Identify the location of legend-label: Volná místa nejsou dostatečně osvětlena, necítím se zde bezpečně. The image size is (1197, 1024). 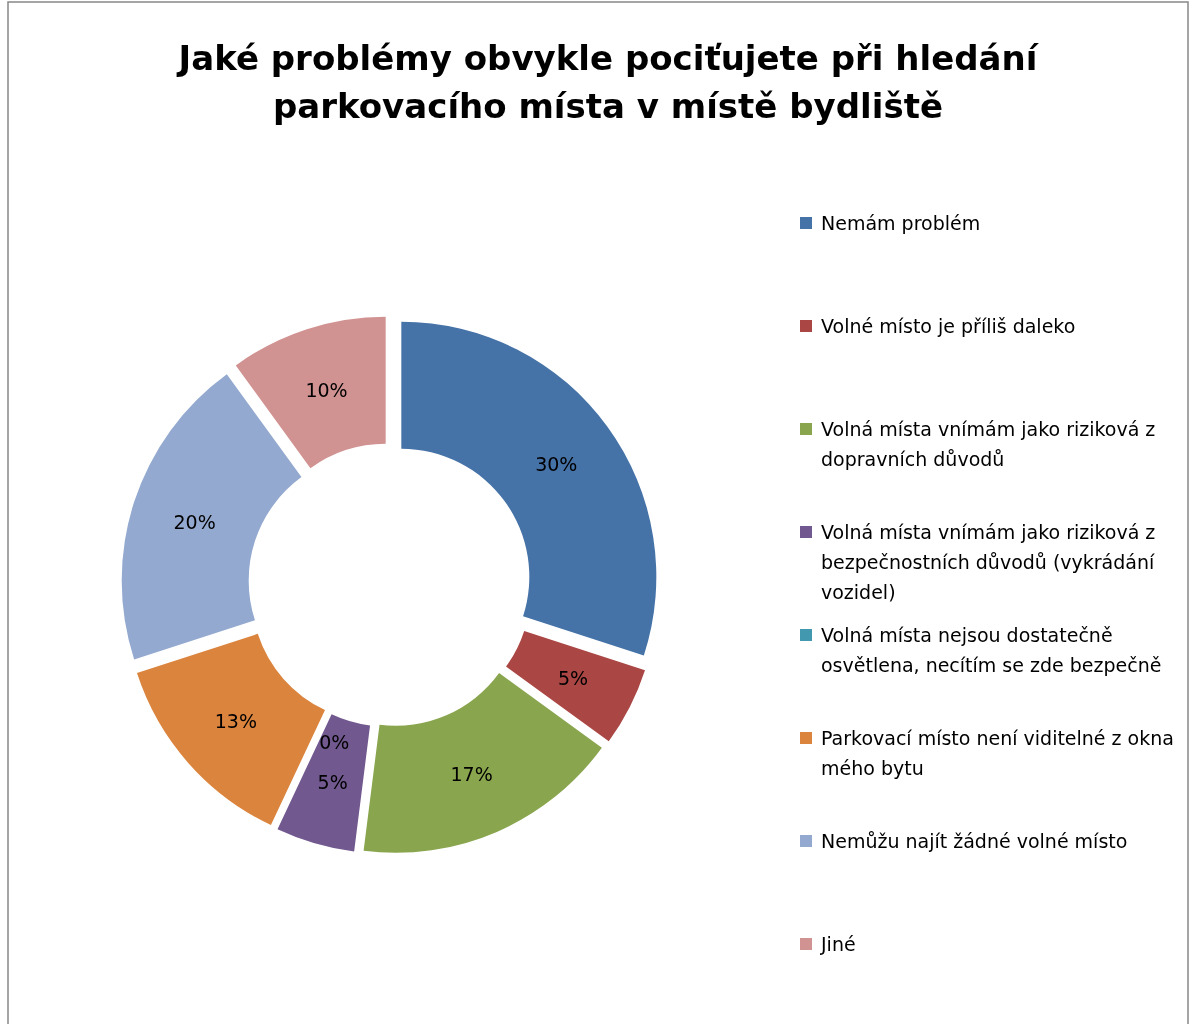
(991, 650).